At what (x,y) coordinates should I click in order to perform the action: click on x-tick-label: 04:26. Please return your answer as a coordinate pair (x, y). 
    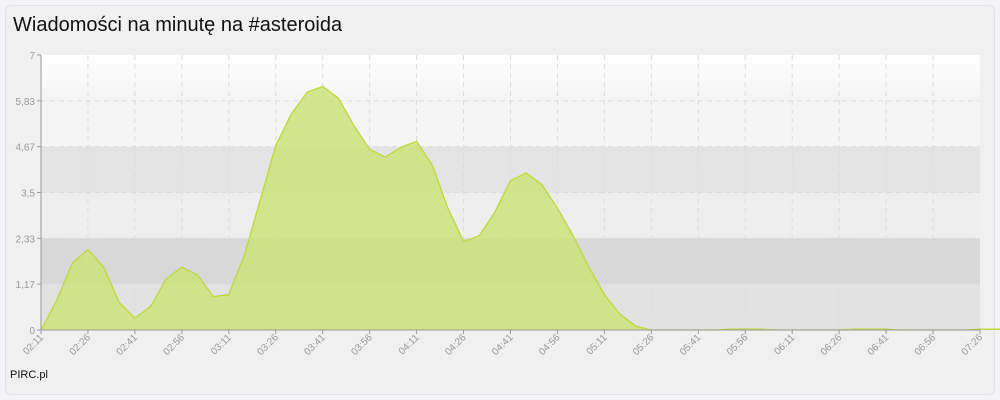
    Looking at the image, I should click on (456, 345).